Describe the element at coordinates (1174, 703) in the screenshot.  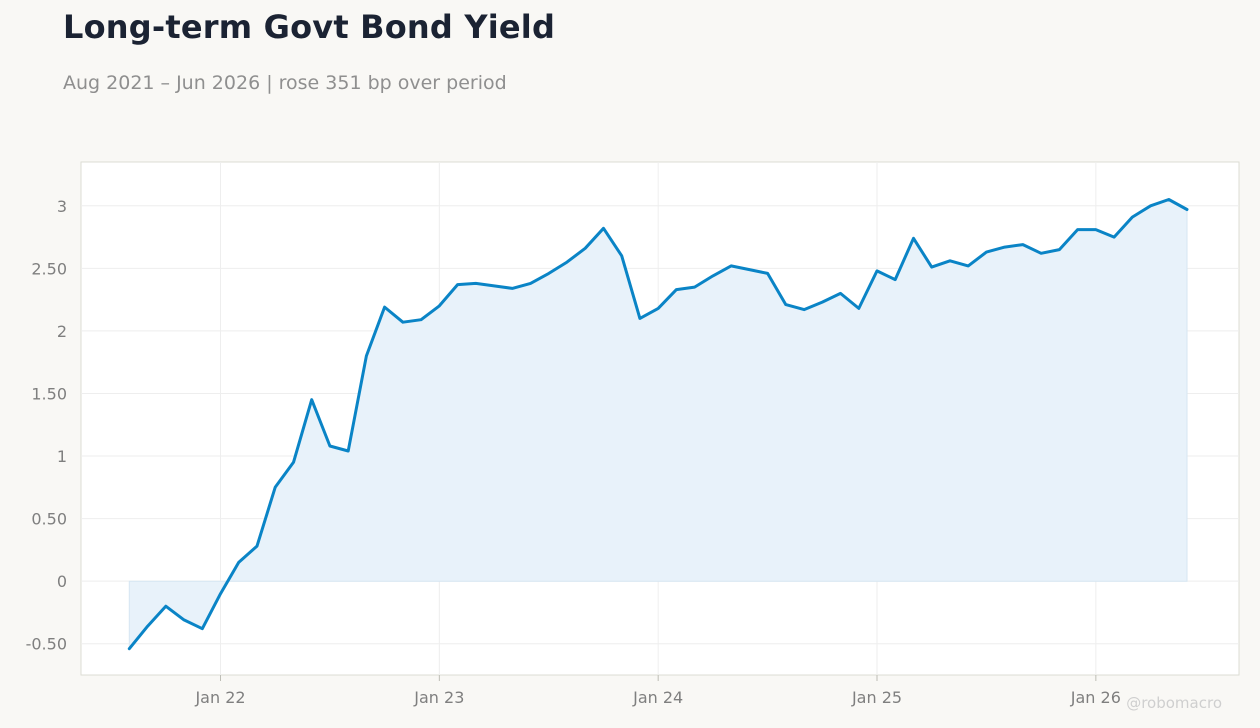
I see `watermark: @robomacro` at that location.